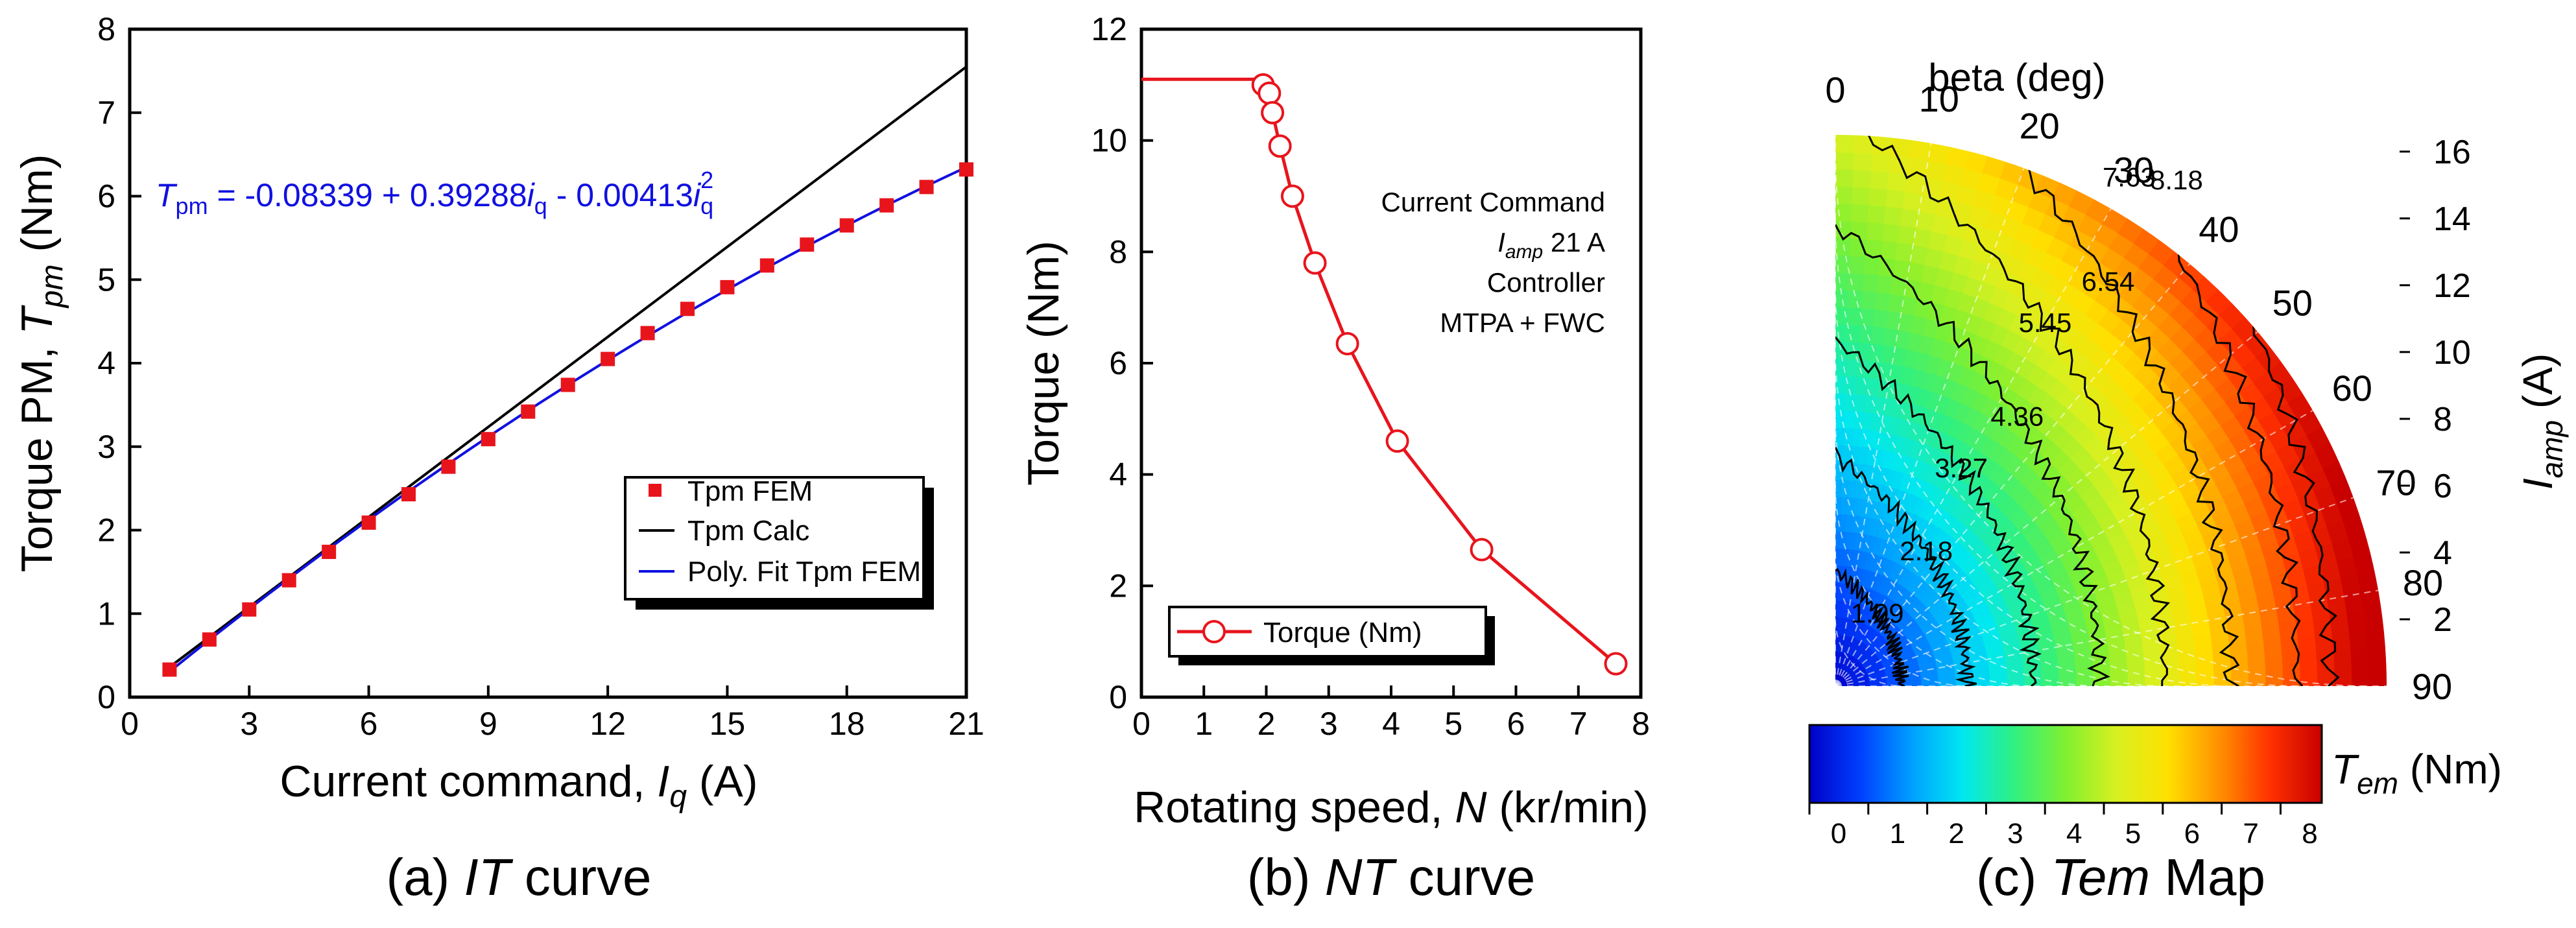  What do you see at coordinates (2442, 553) in the screenshot?
I see `radial-tick-label: 4` at bounding box center [2442, 553].